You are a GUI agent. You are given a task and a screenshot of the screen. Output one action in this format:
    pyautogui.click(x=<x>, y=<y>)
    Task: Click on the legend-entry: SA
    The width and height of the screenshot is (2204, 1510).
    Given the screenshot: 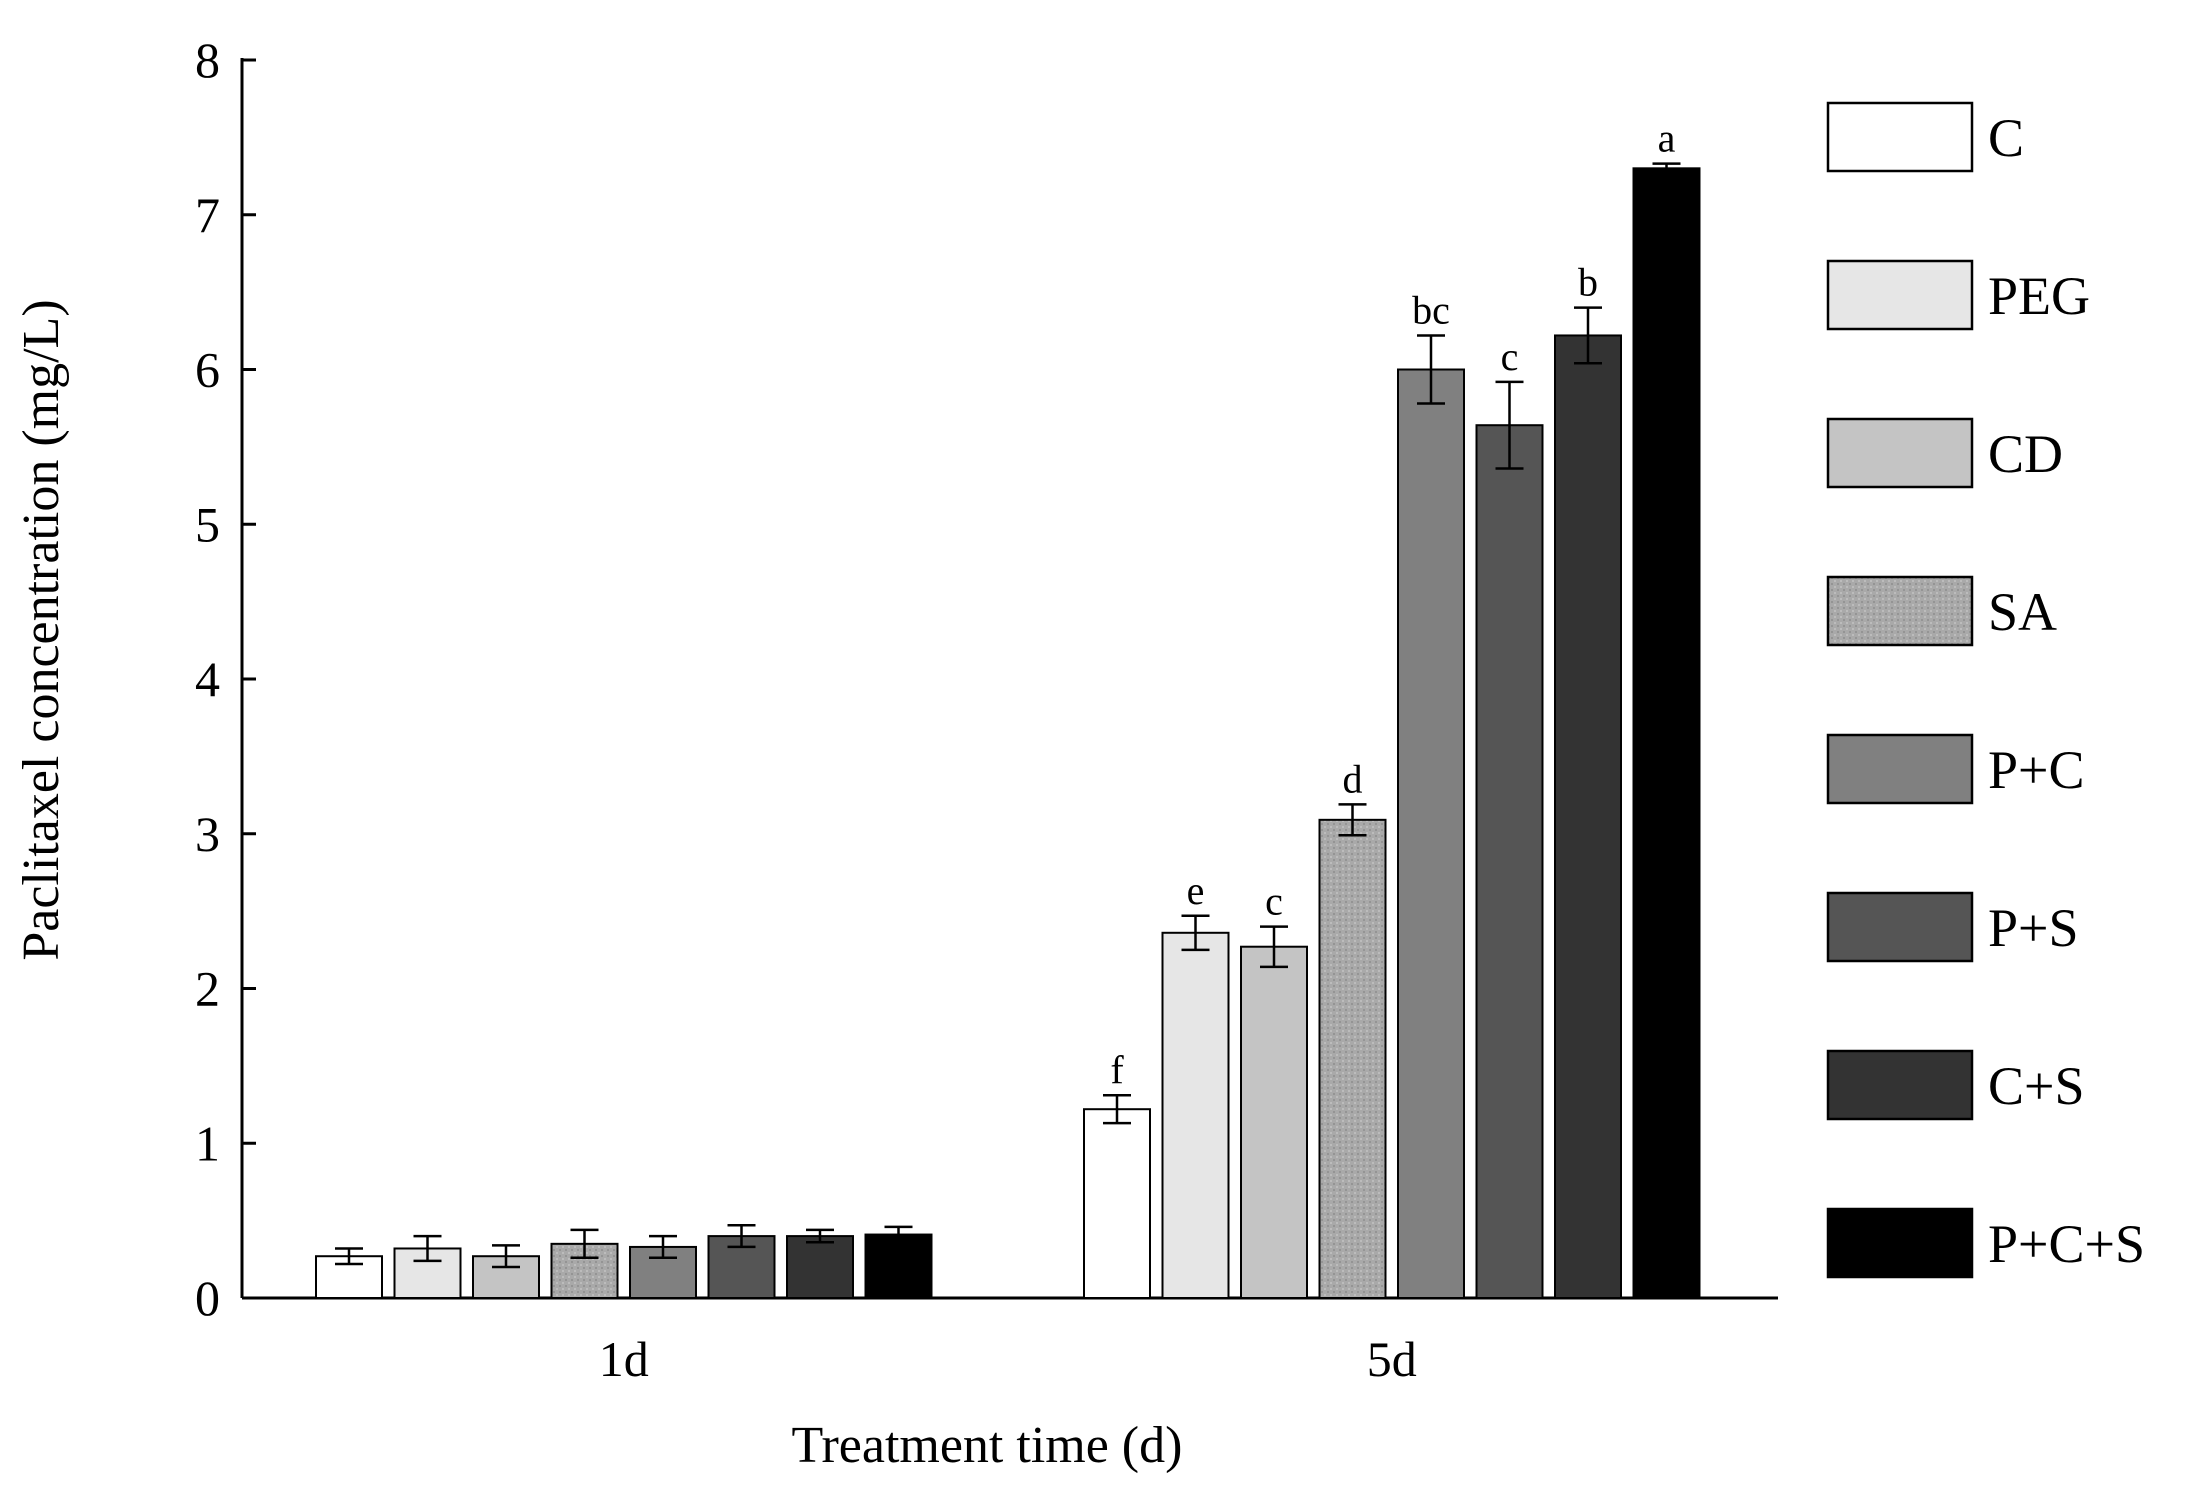 What is the action you would take?
    pyautogui.click(x=1941, y=611)
    